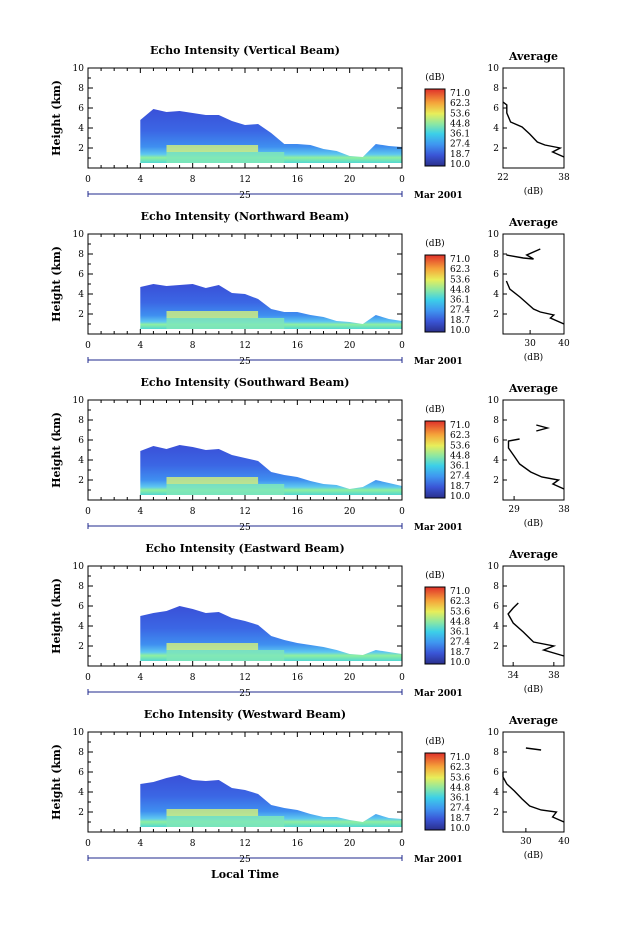  I want to click on panel-title: Echo Intensity (Eastward Beam), so click(244, 548).